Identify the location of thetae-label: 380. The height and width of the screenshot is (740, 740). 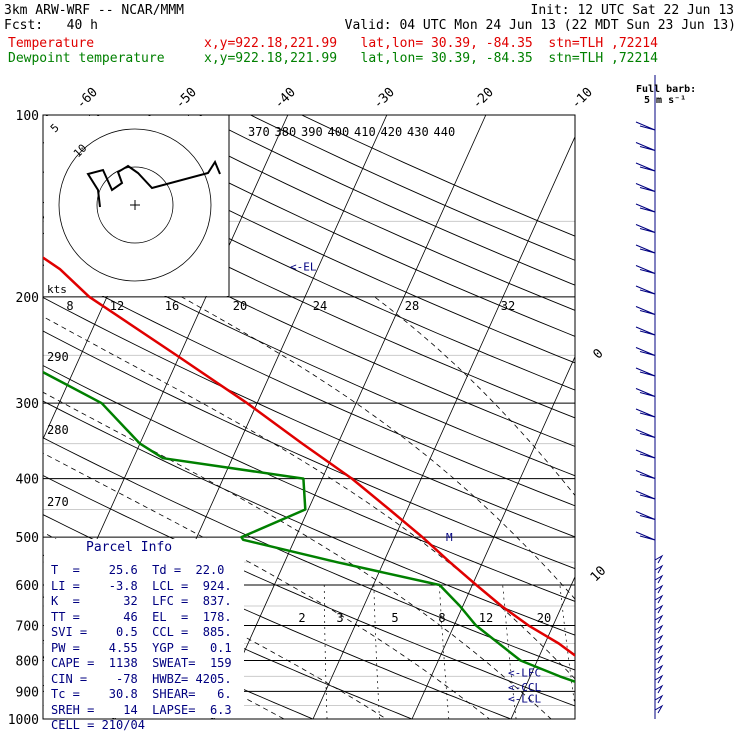
(286, 132).